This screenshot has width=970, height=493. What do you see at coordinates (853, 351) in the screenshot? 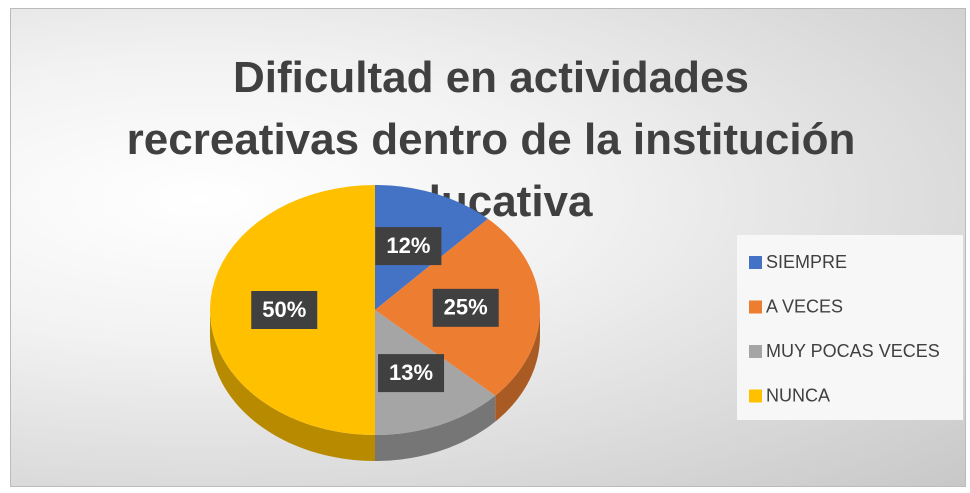
I see `legend-label: MUY POCAS VECES` at bounding box center [853, 351].